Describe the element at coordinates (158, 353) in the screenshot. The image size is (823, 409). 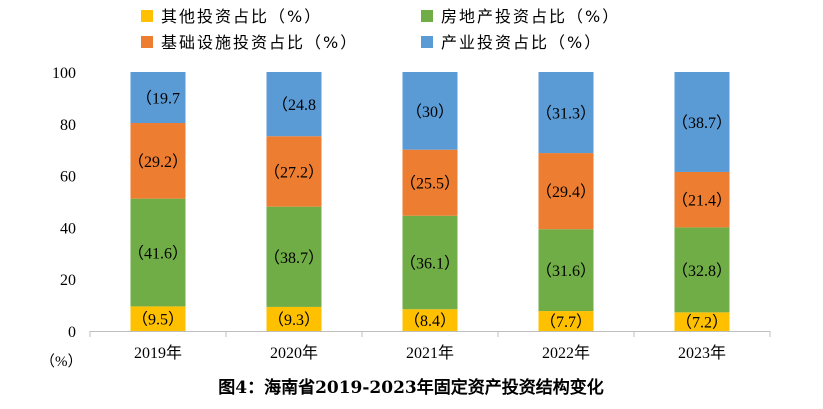
I see `x-tick-label-2019年: 2019年` at that location.